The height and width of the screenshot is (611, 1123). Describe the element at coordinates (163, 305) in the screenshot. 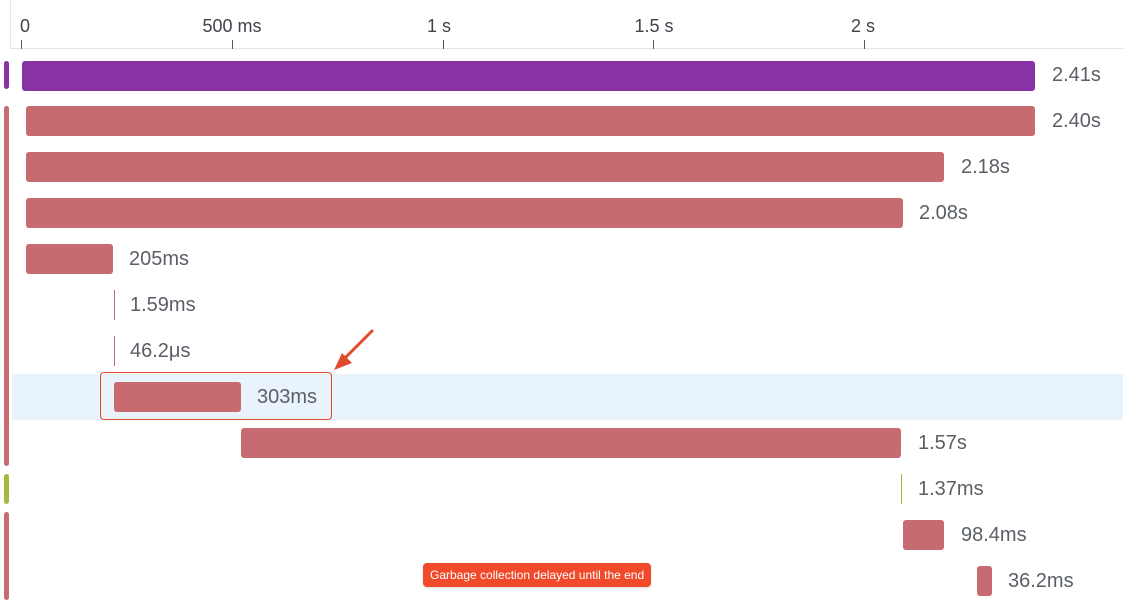

I see `span-duration: 1.59ms` at that location.